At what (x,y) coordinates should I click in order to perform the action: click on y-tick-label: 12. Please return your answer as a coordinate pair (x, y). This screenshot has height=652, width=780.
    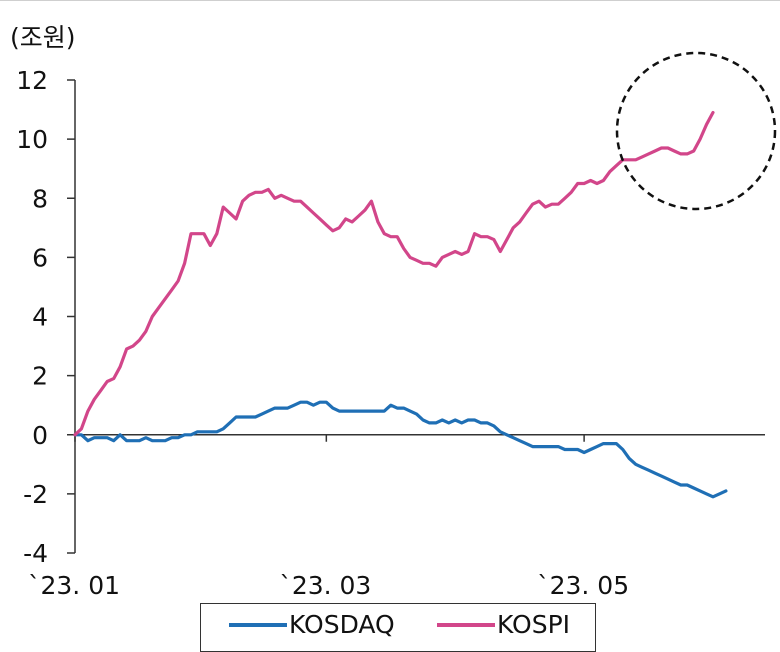
    Looking at the image, I should click on (32, 80).